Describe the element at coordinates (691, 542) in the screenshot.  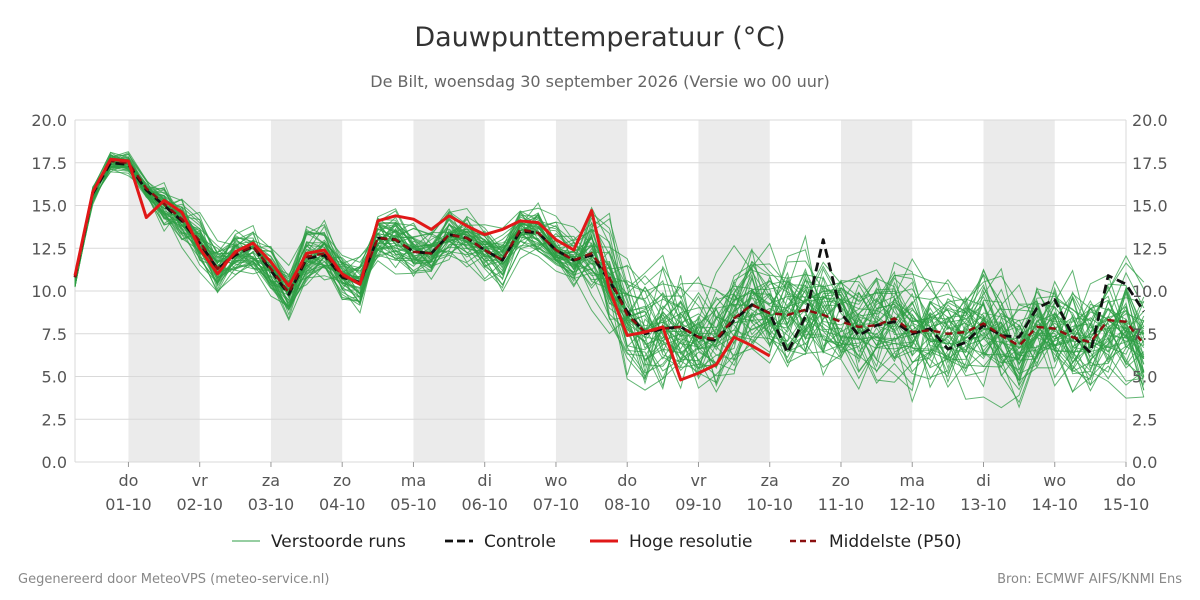
I see `legend-label-hires: Hoge resolutie` at that location.